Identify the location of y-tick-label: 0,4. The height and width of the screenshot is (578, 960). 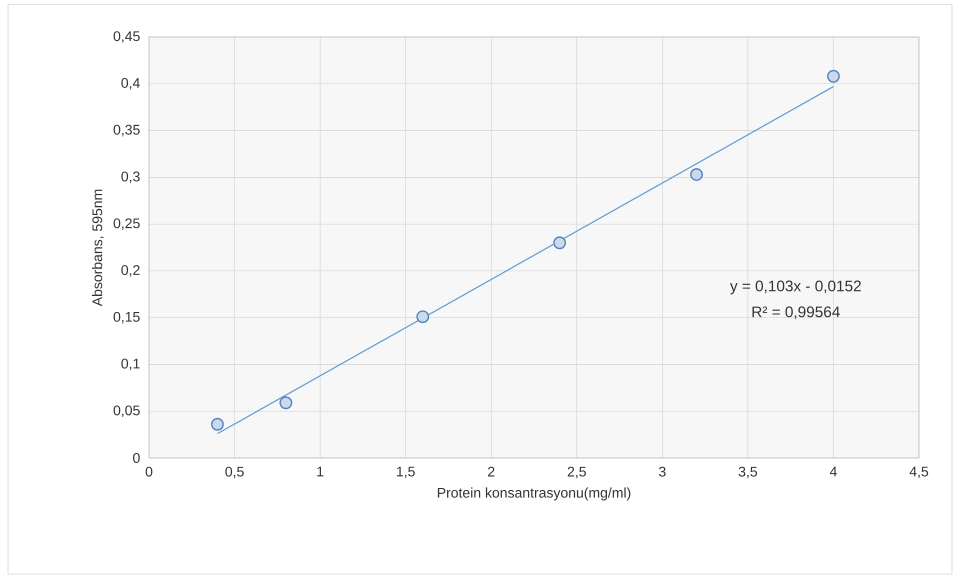
(130, 84).